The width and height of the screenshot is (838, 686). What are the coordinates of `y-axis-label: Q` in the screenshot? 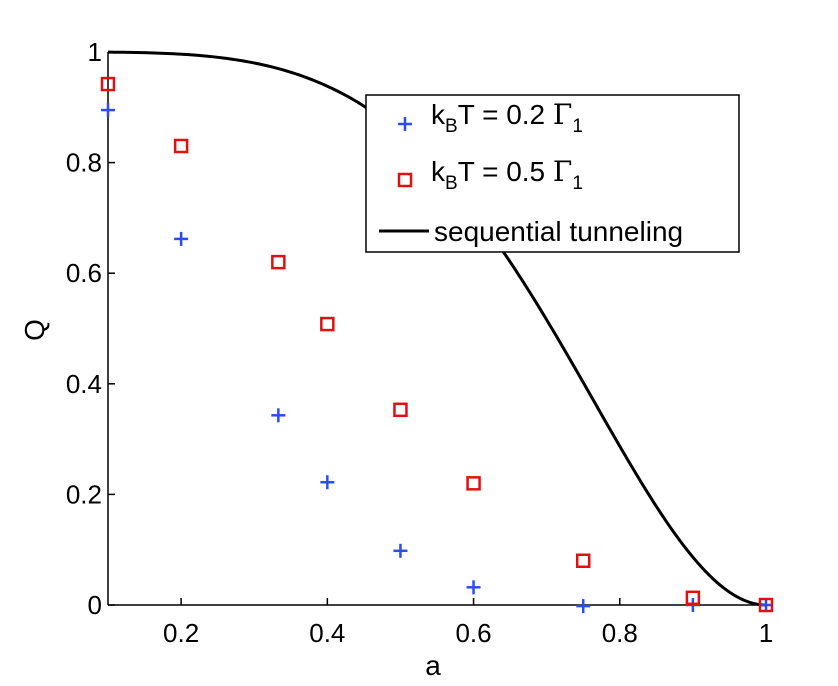 It's located at (34, 330).